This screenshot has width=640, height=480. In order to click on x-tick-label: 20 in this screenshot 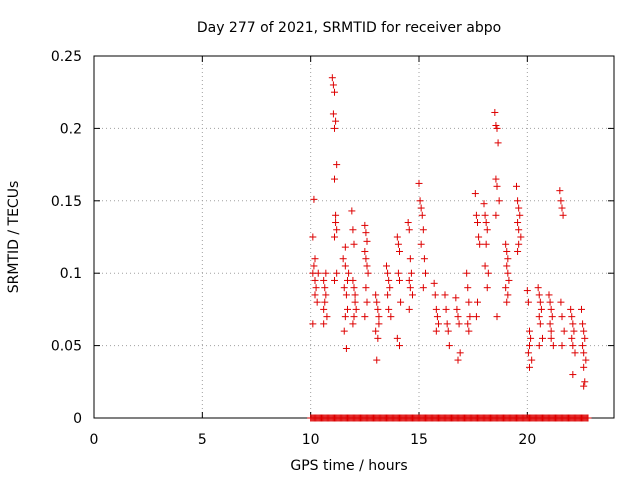, I will do `click(527, 440)`.